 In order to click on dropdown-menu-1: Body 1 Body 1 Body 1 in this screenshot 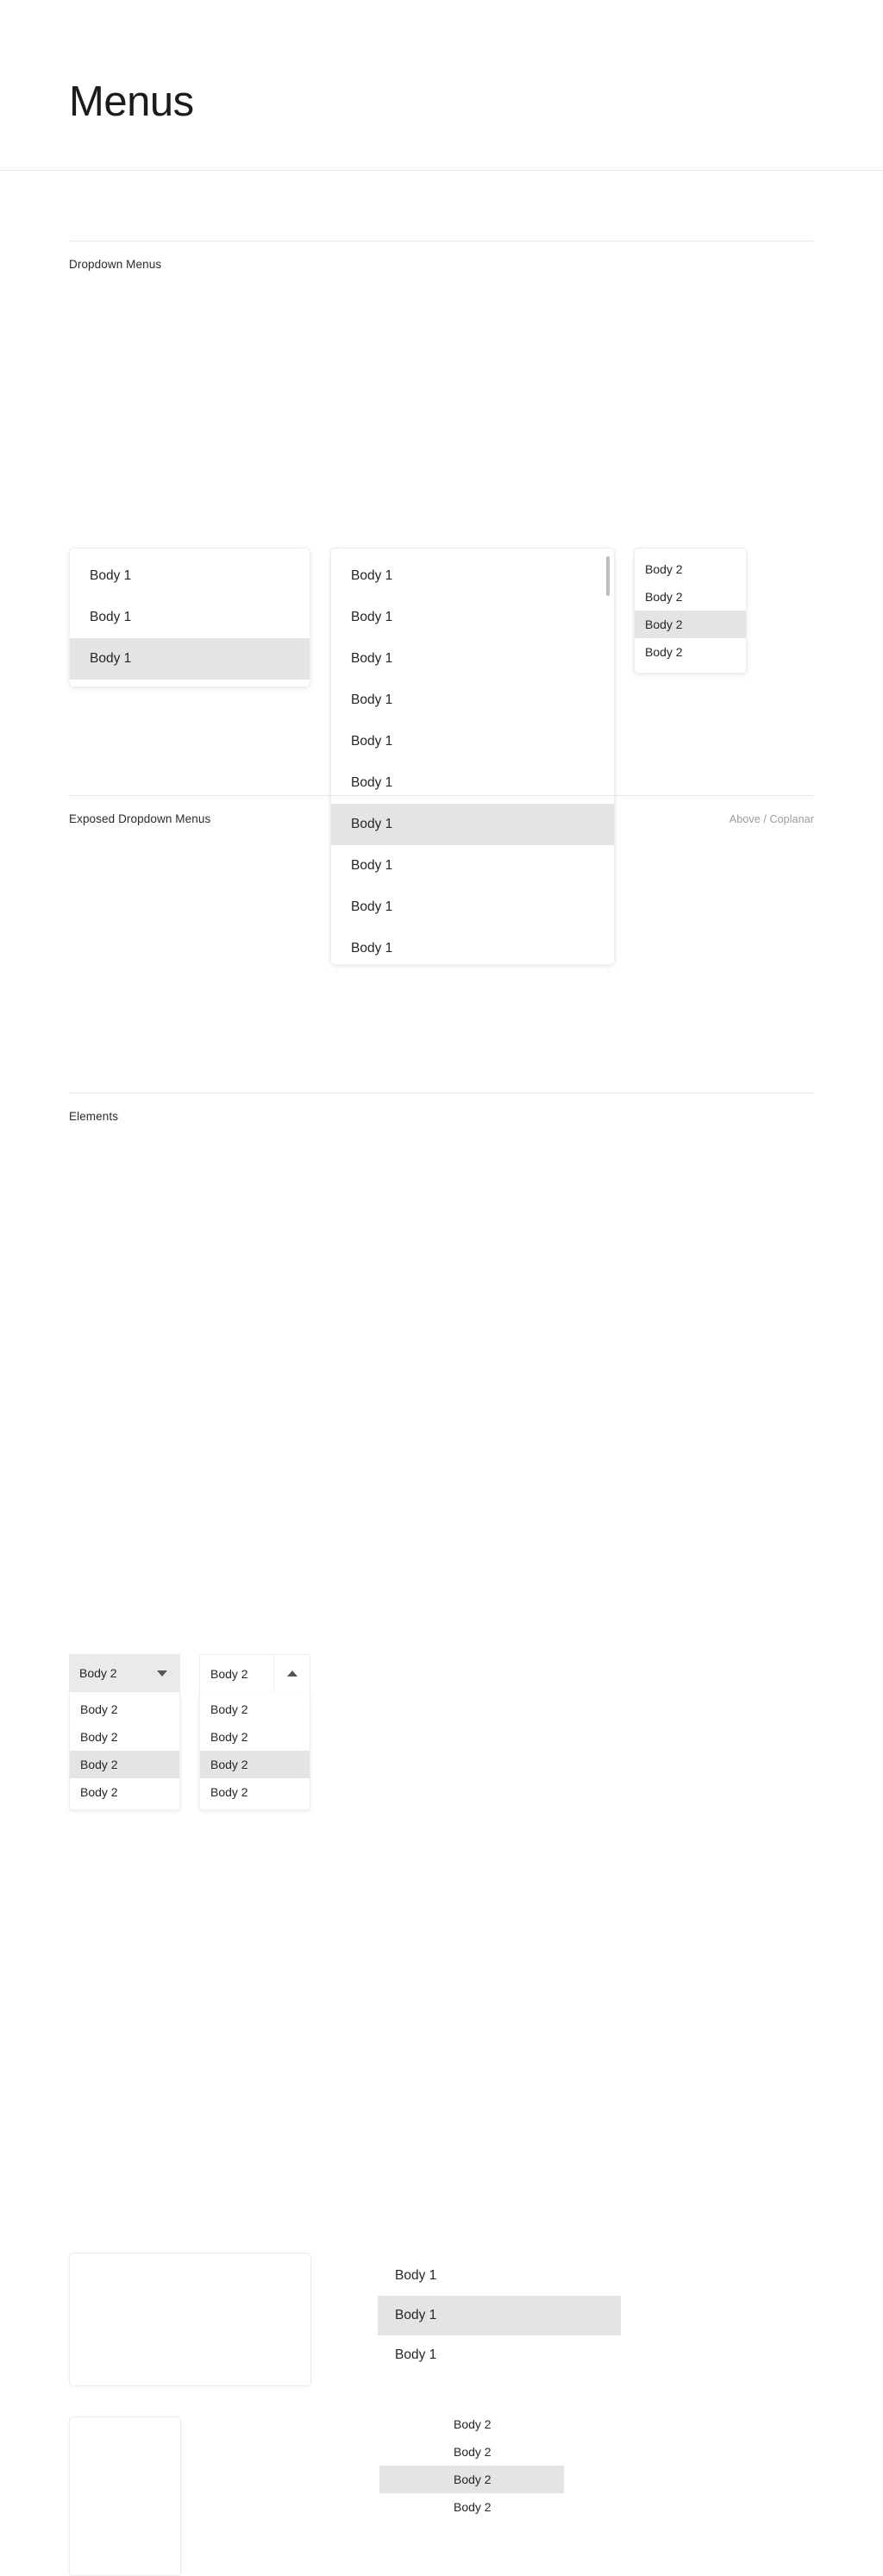, I will do `click(189, 617)`.